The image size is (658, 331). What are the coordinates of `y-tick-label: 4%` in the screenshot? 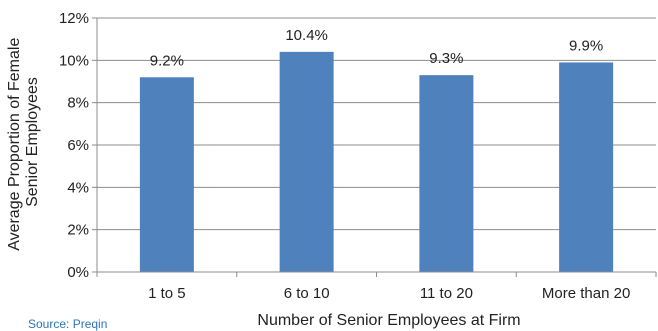 It's located at (78, 187).